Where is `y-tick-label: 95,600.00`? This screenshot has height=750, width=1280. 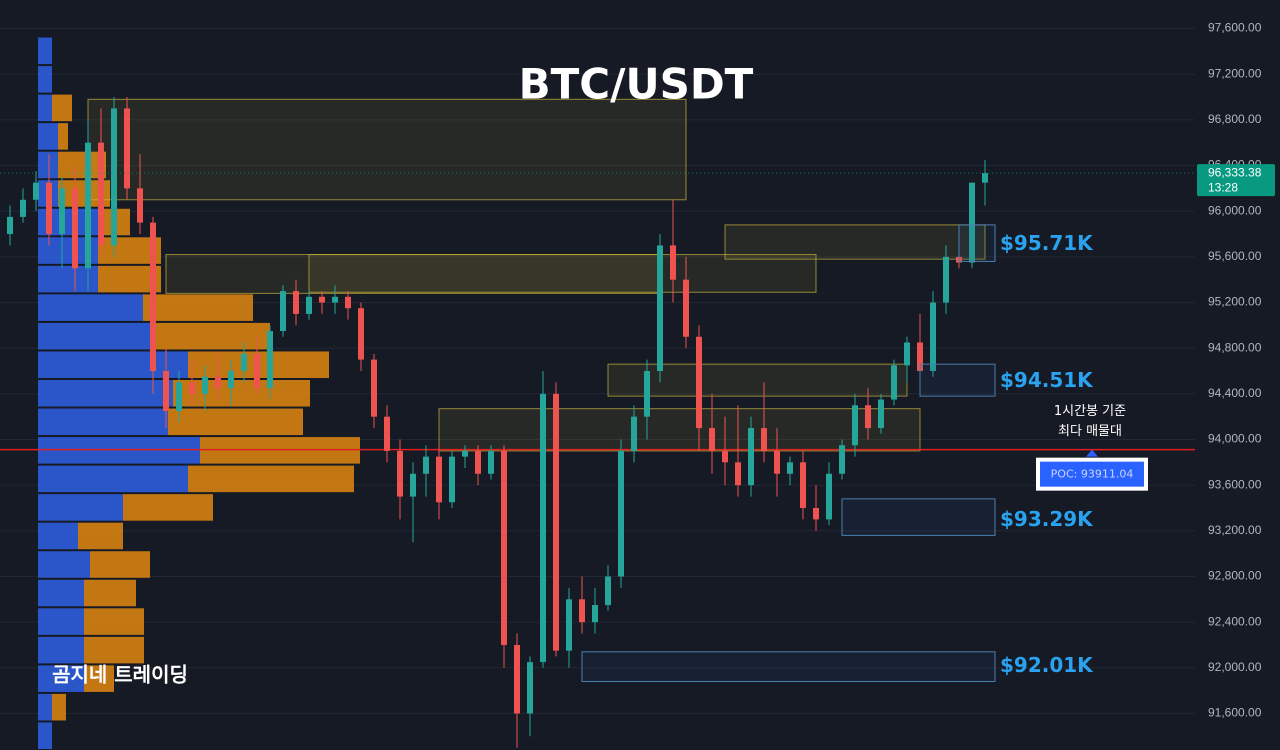 y-tick-label: 95,600.00 is located at coordinates (1235, 256).